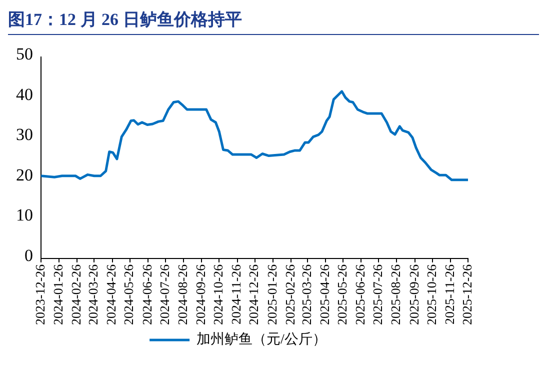  Describe the element at coordinates (93, 295) in the screenshot. I see `x-tick-label: 2024-03-26` at that location.